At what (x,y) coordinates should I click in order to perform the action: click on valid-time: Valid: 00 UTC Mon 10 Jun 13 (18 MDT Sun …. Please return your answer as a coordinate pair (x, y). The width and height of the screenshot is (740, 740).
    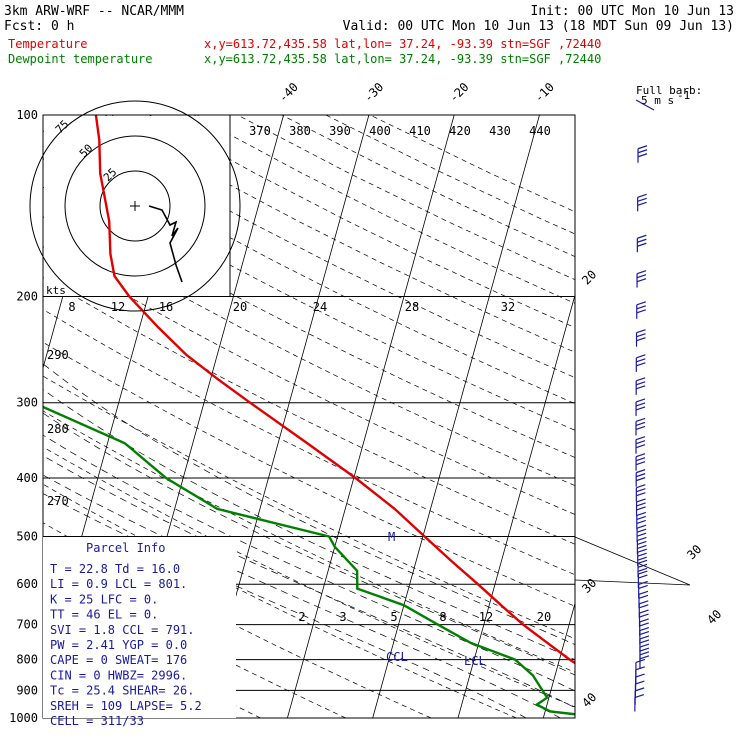
    Looking at the image, I should click on (538, 26).